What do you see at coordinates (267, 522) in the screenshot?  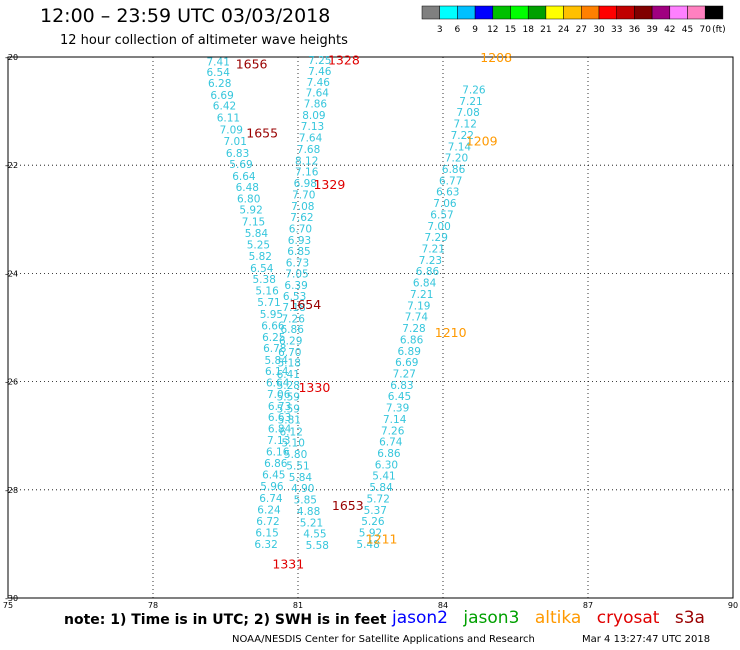 I see `data-point: 6.72` at bounding box center [267, 522].